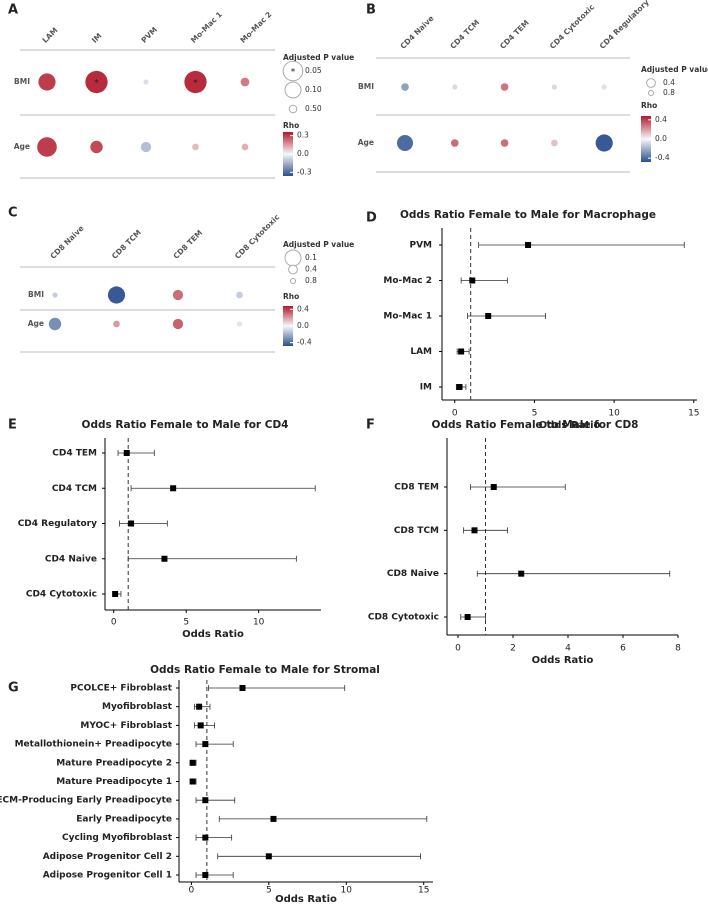 Image resolution: width=708 pixels, height=904 pixels. Describe the element at coordinates (313, 70) in the screenshot. I see `size-legend-label: 0.05` at that location.